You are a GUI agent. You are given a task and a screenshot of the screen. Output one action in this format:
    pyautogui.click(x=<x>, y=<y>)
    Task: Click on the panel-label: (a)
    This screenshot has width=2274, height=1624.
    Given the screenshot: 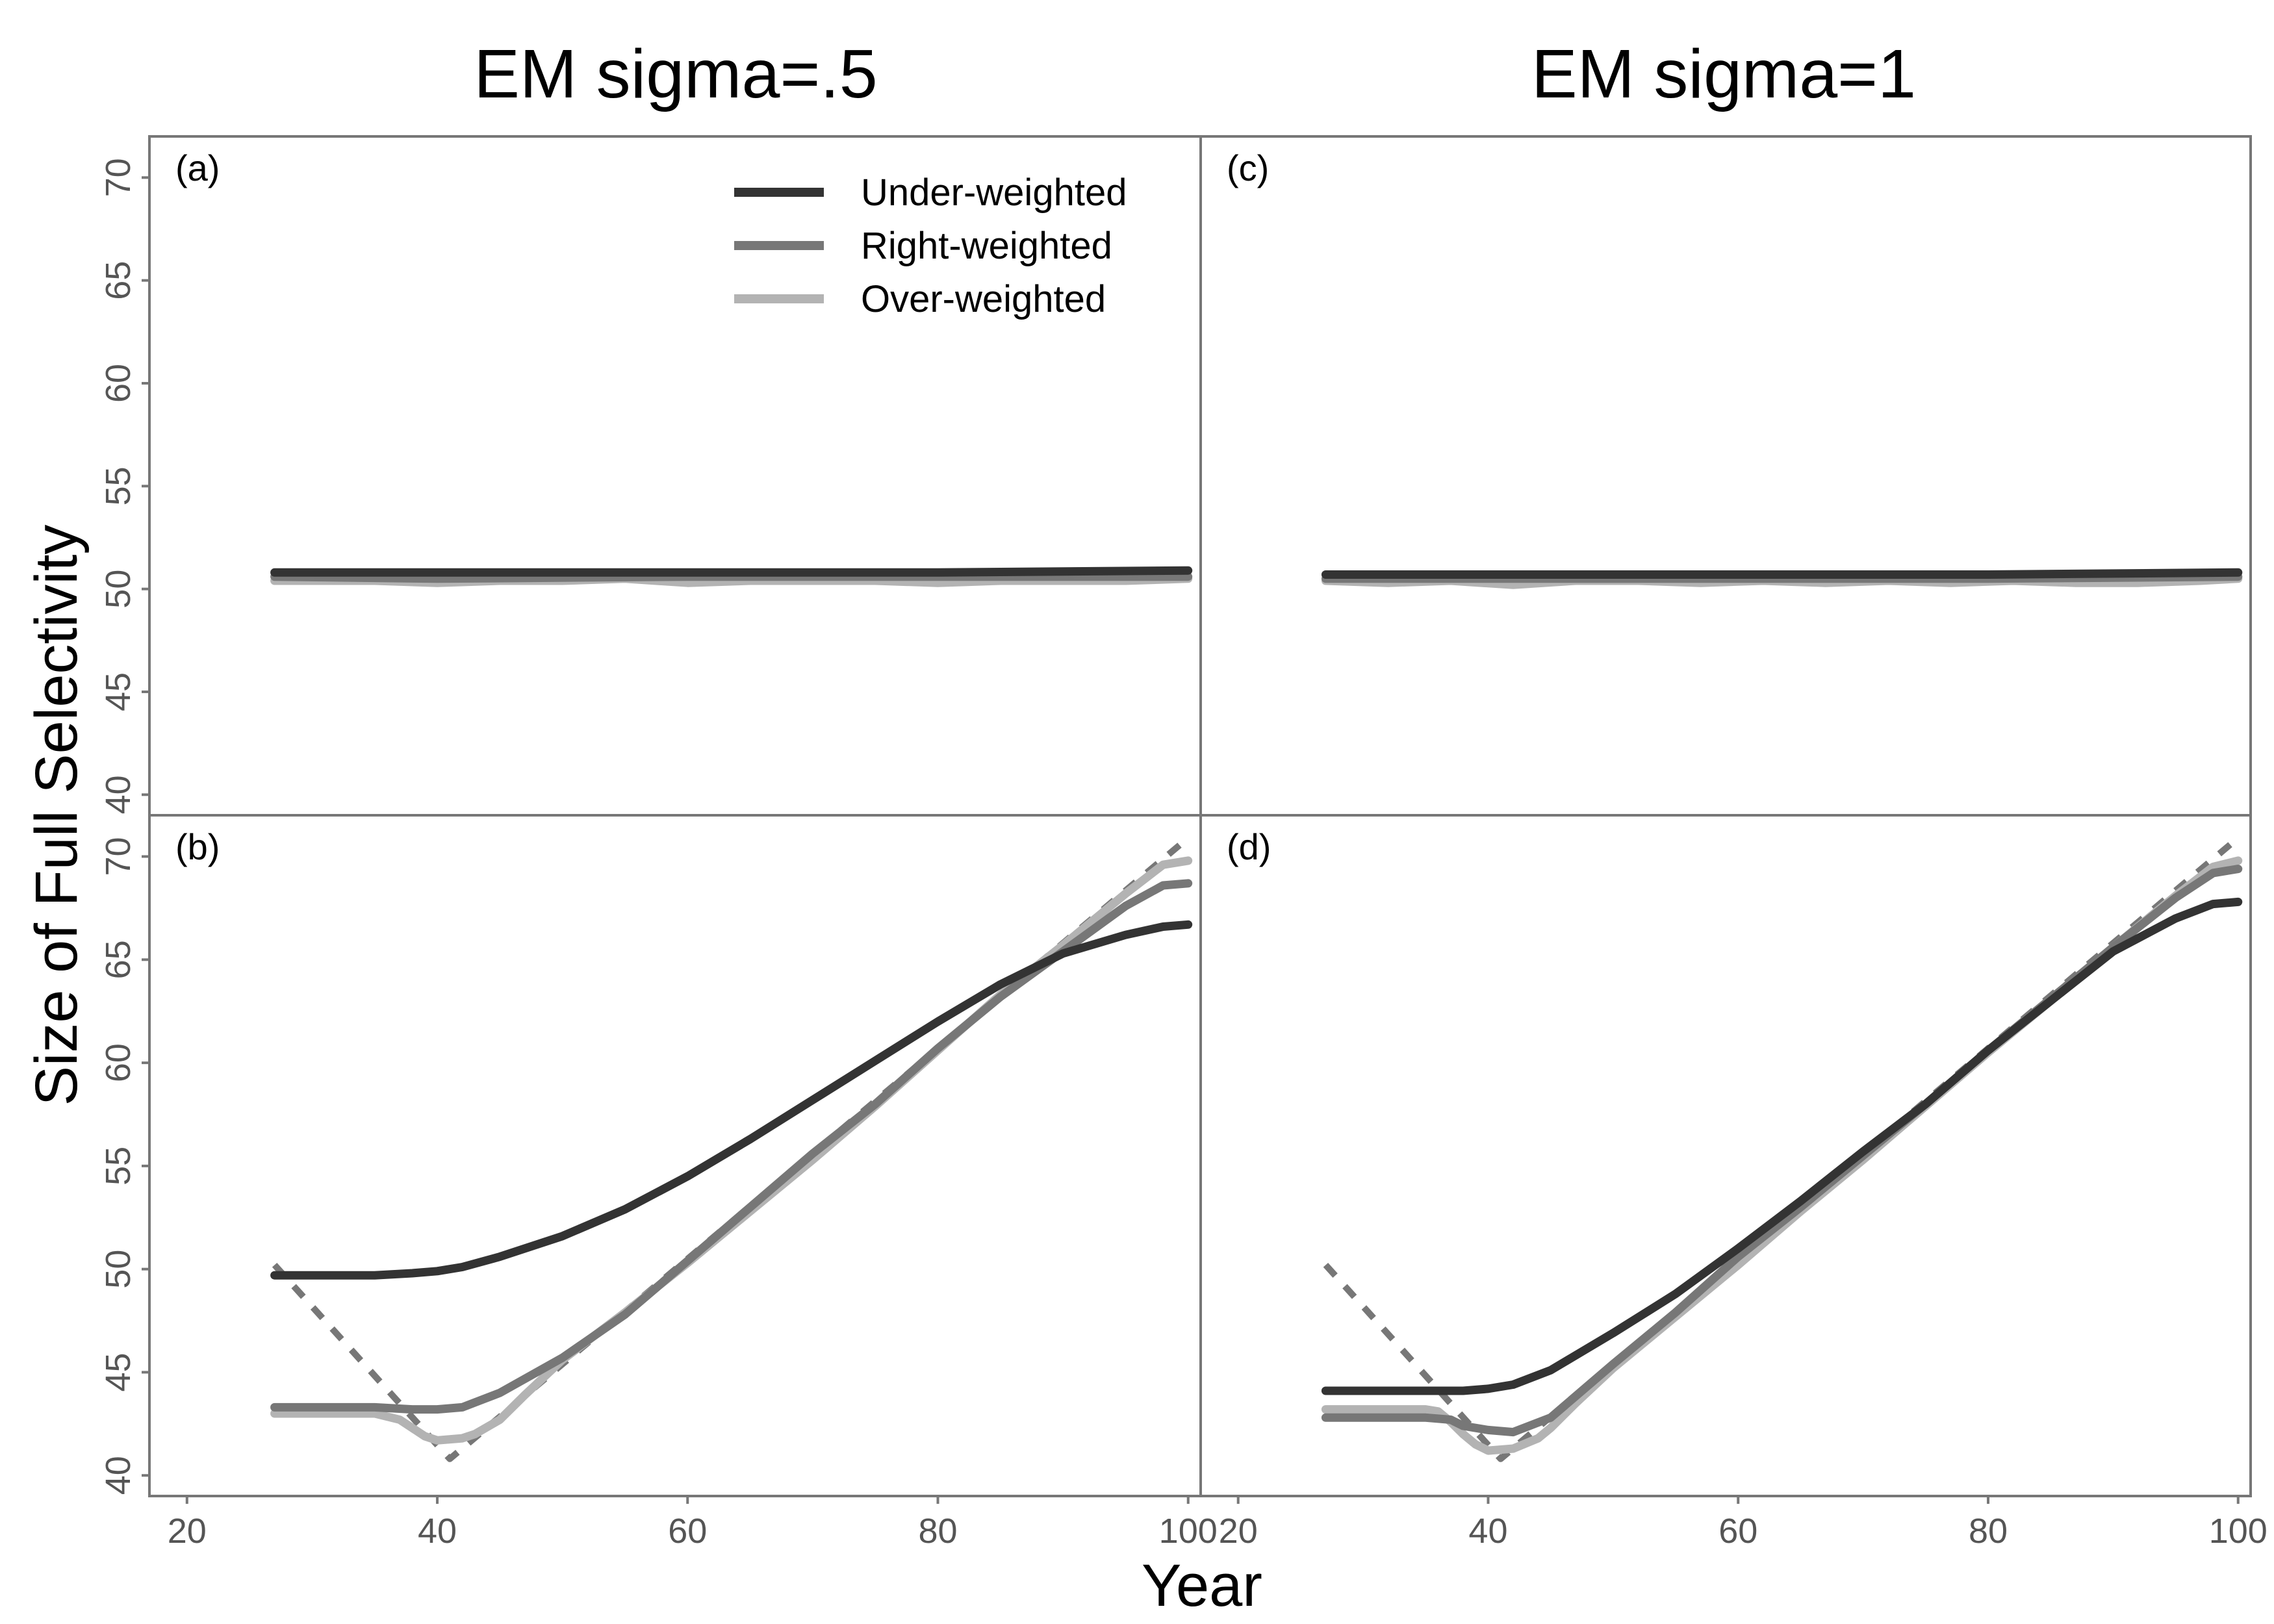 What is the action you would take?
    pyautogui.click(x=197, y=167)
    